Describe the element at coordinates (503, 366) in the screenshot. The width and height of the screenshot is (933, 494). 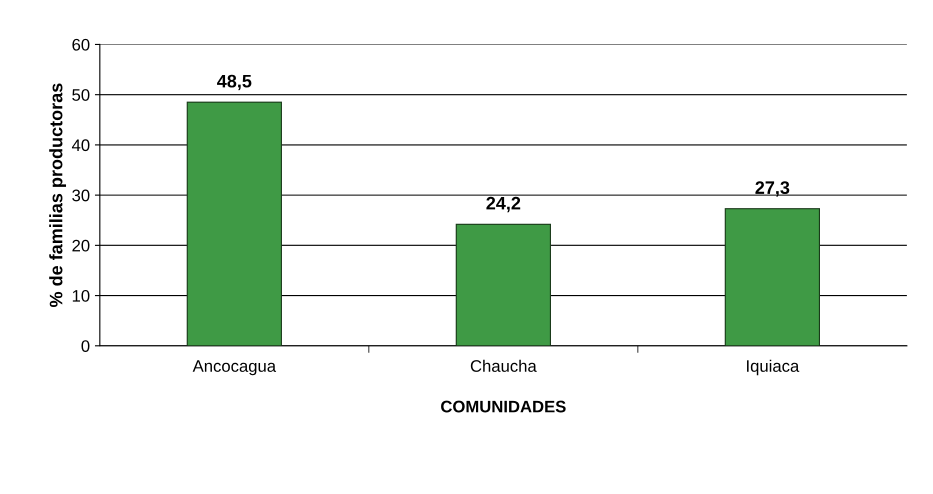
I see `x-tick-label: Chaucha` at that location.